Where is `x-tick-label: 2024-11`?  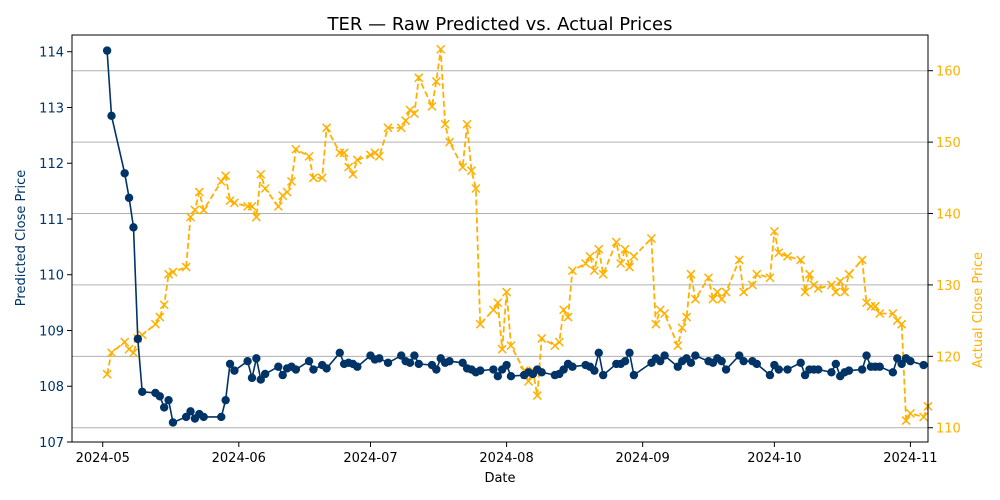
x-tick-label: 2024-11 is located at coordinates (910, 458).